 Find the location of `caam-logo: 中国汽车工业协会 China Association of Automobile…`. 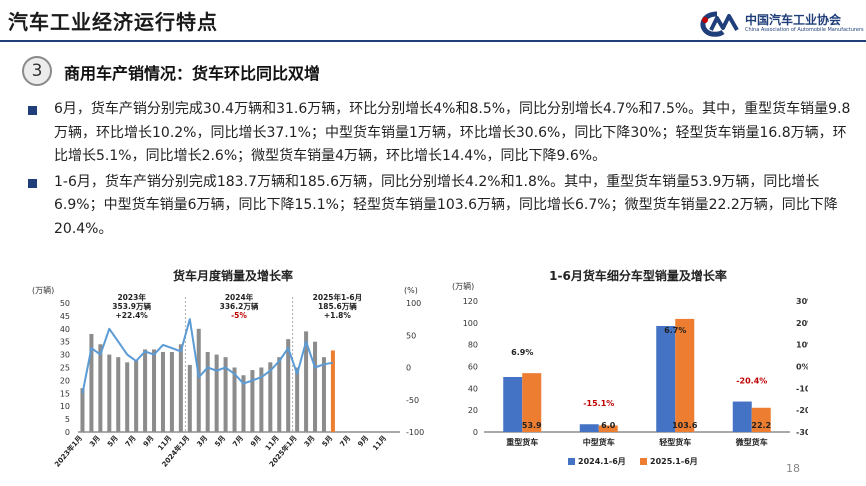

caam-logo: 中国汽车工业协会 China Association of Automobile… is located at coordinates (781, 24).